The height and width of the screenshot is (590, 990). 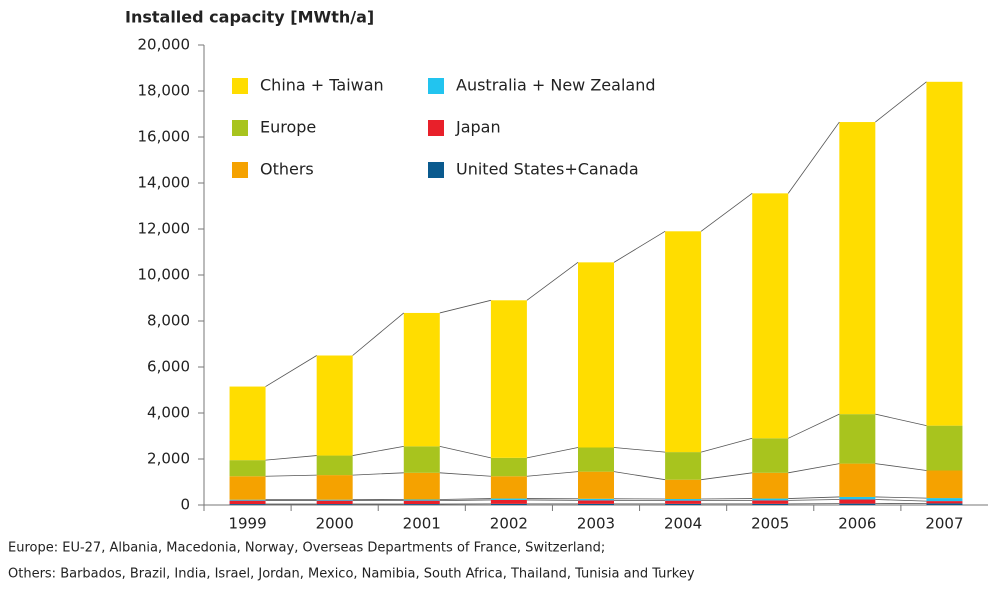 What do you see at coordinates (168, 413) in the screenshot?
I see `y-tick-label: 4,000` at bounding box center [168, 413].